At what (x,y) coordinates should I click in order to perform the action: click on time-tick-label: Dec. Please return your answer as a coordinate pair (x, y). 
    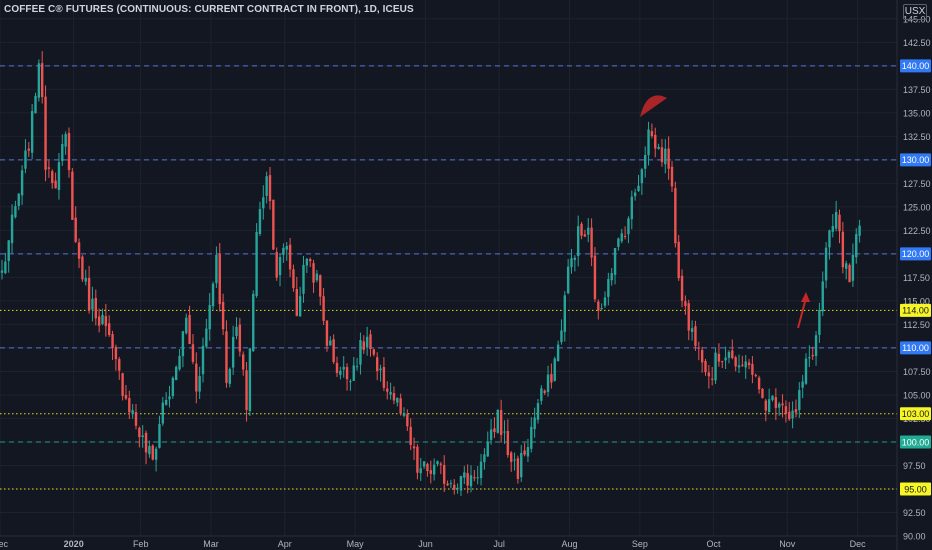
    Looking at the image, I should click on (4, 544).